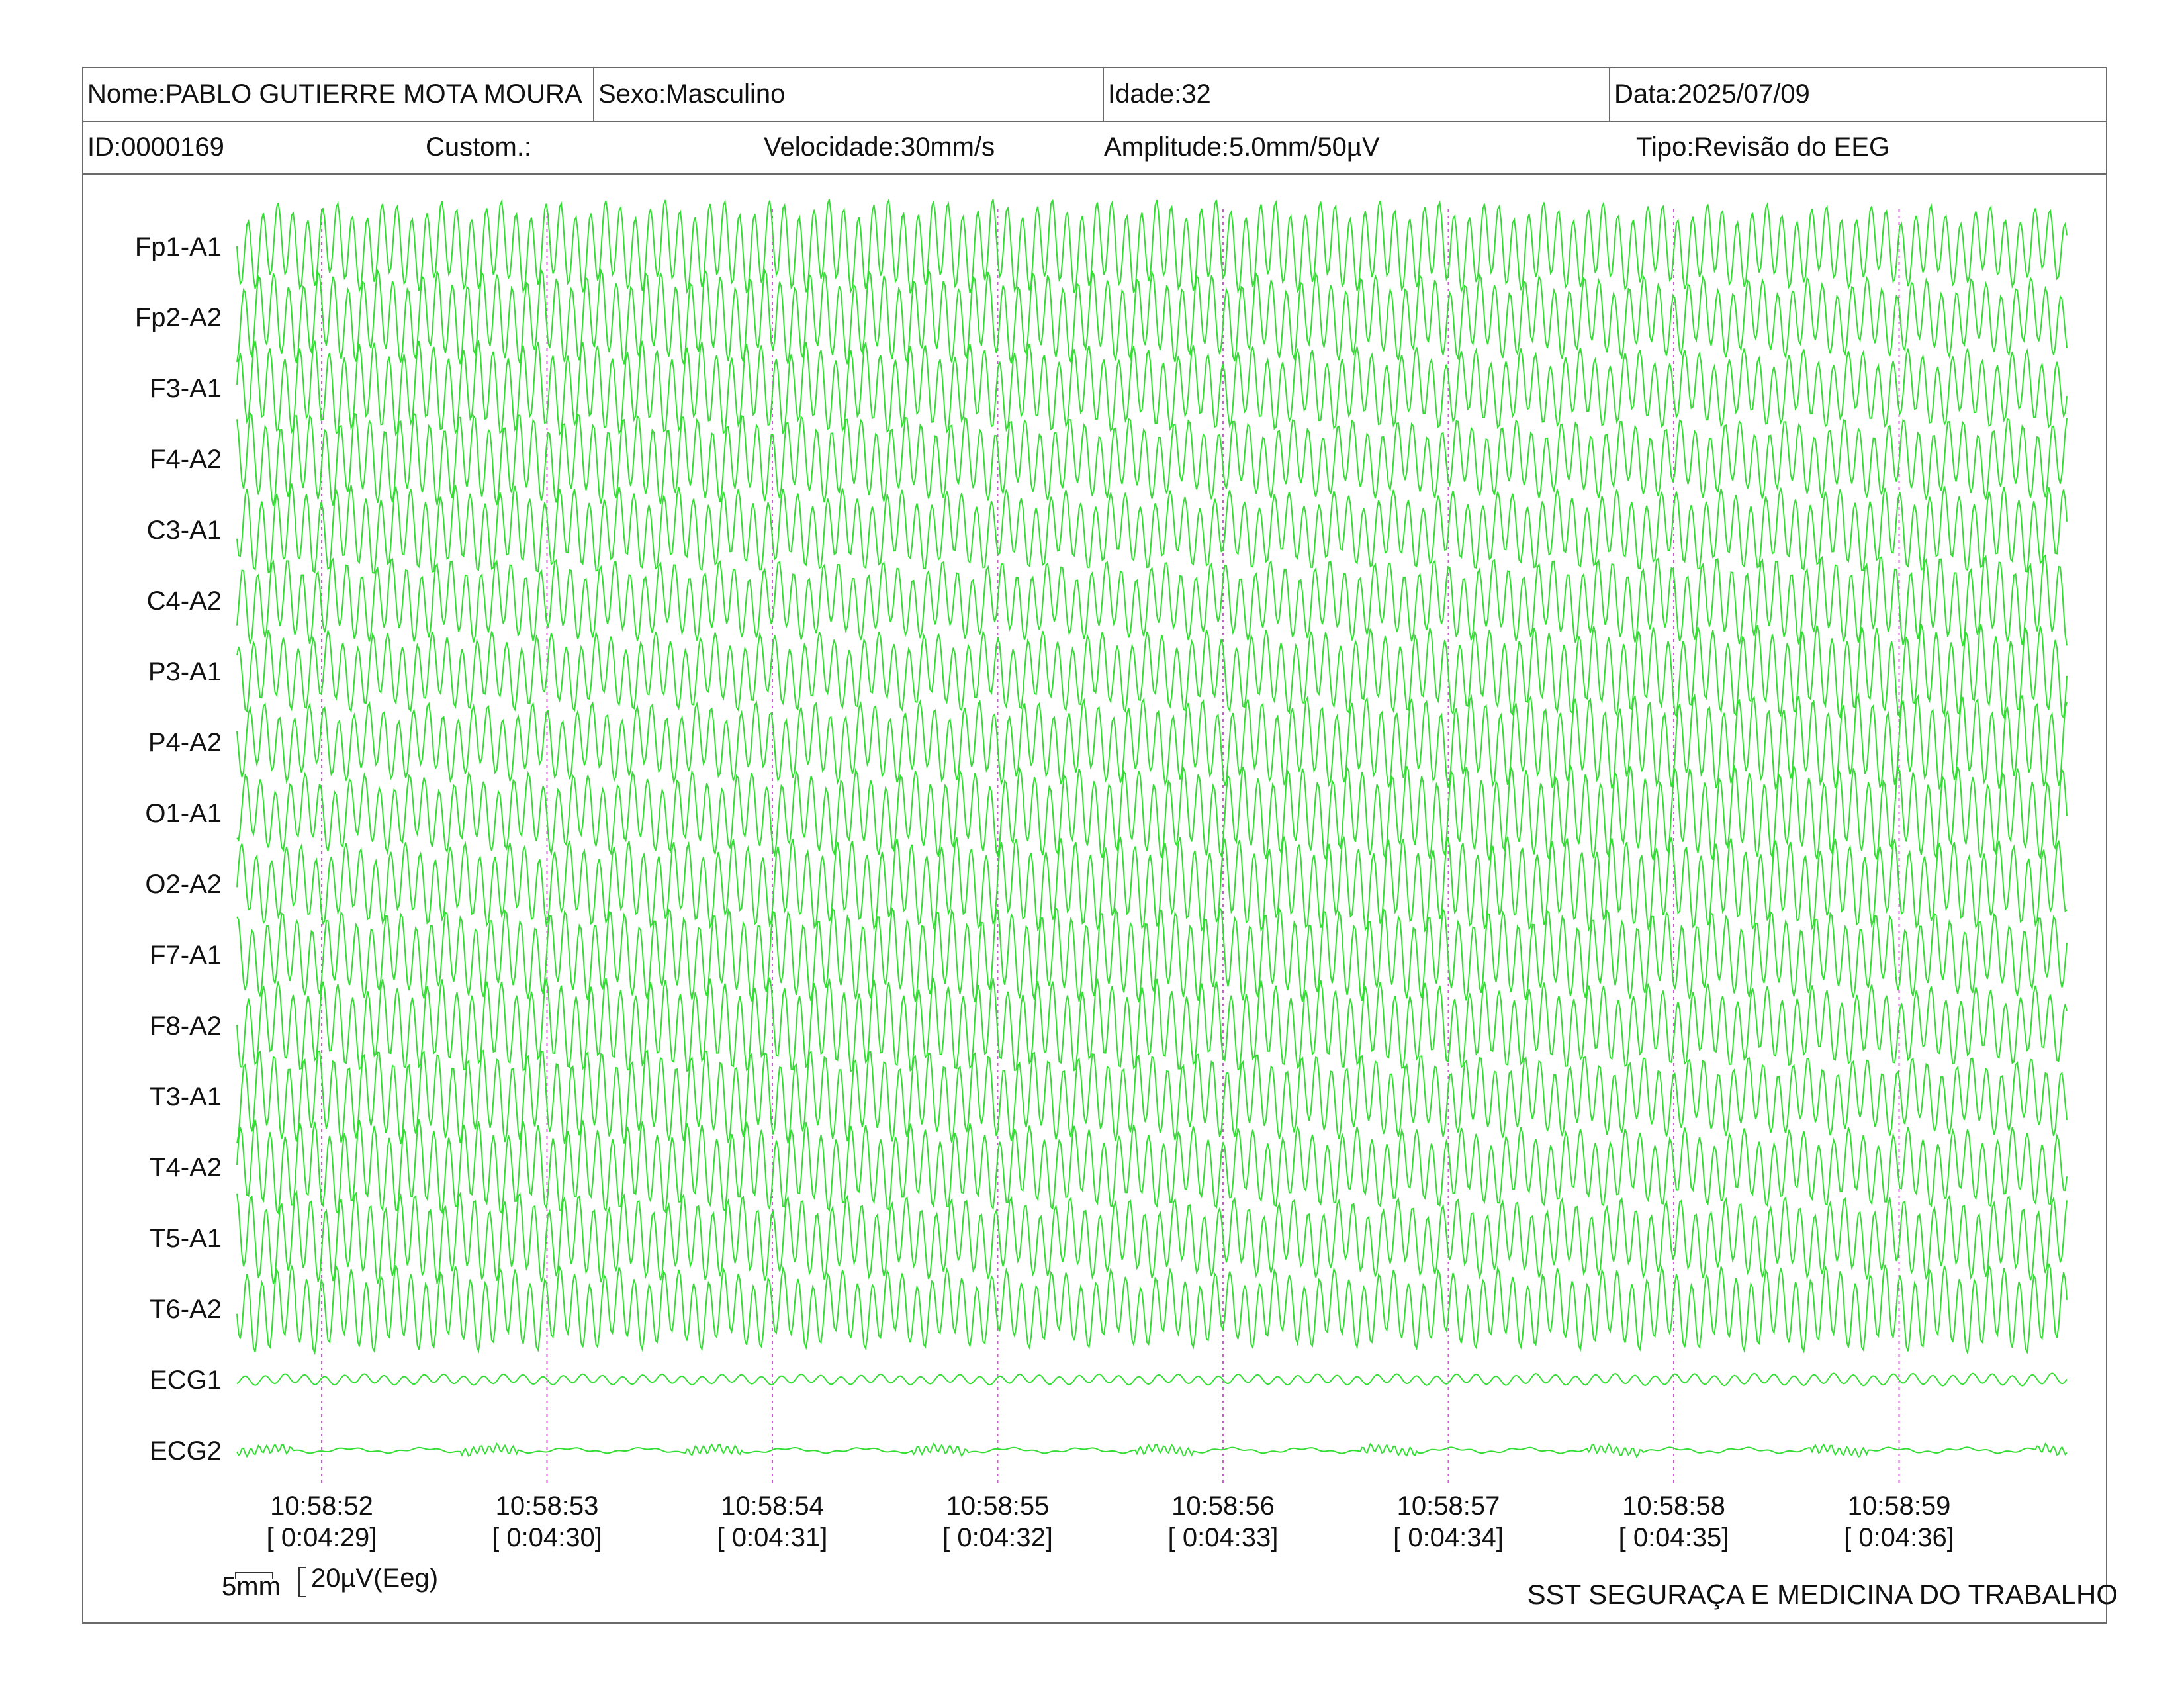 This screenshot has width=2184, height=1688. I want to click on channel-label: T3-A1, so click(186, 1096).